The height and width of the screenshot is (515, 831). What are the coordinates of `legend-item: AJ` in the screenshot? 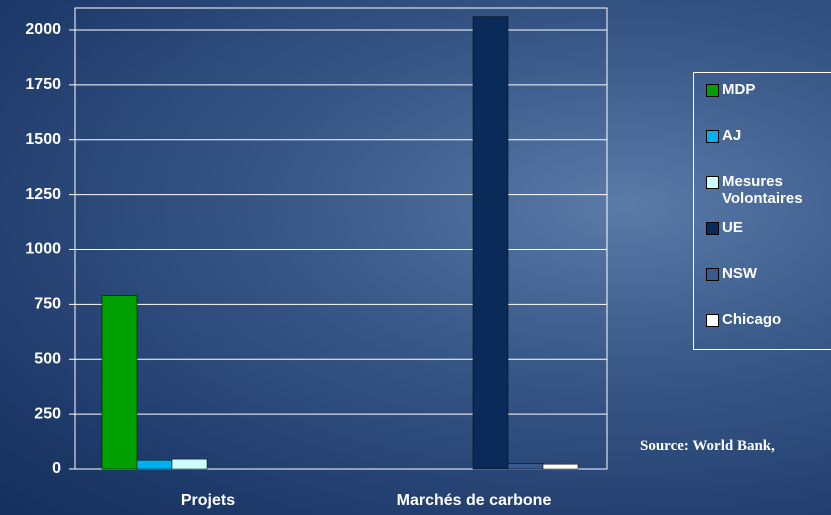 It's located at (768, 150).